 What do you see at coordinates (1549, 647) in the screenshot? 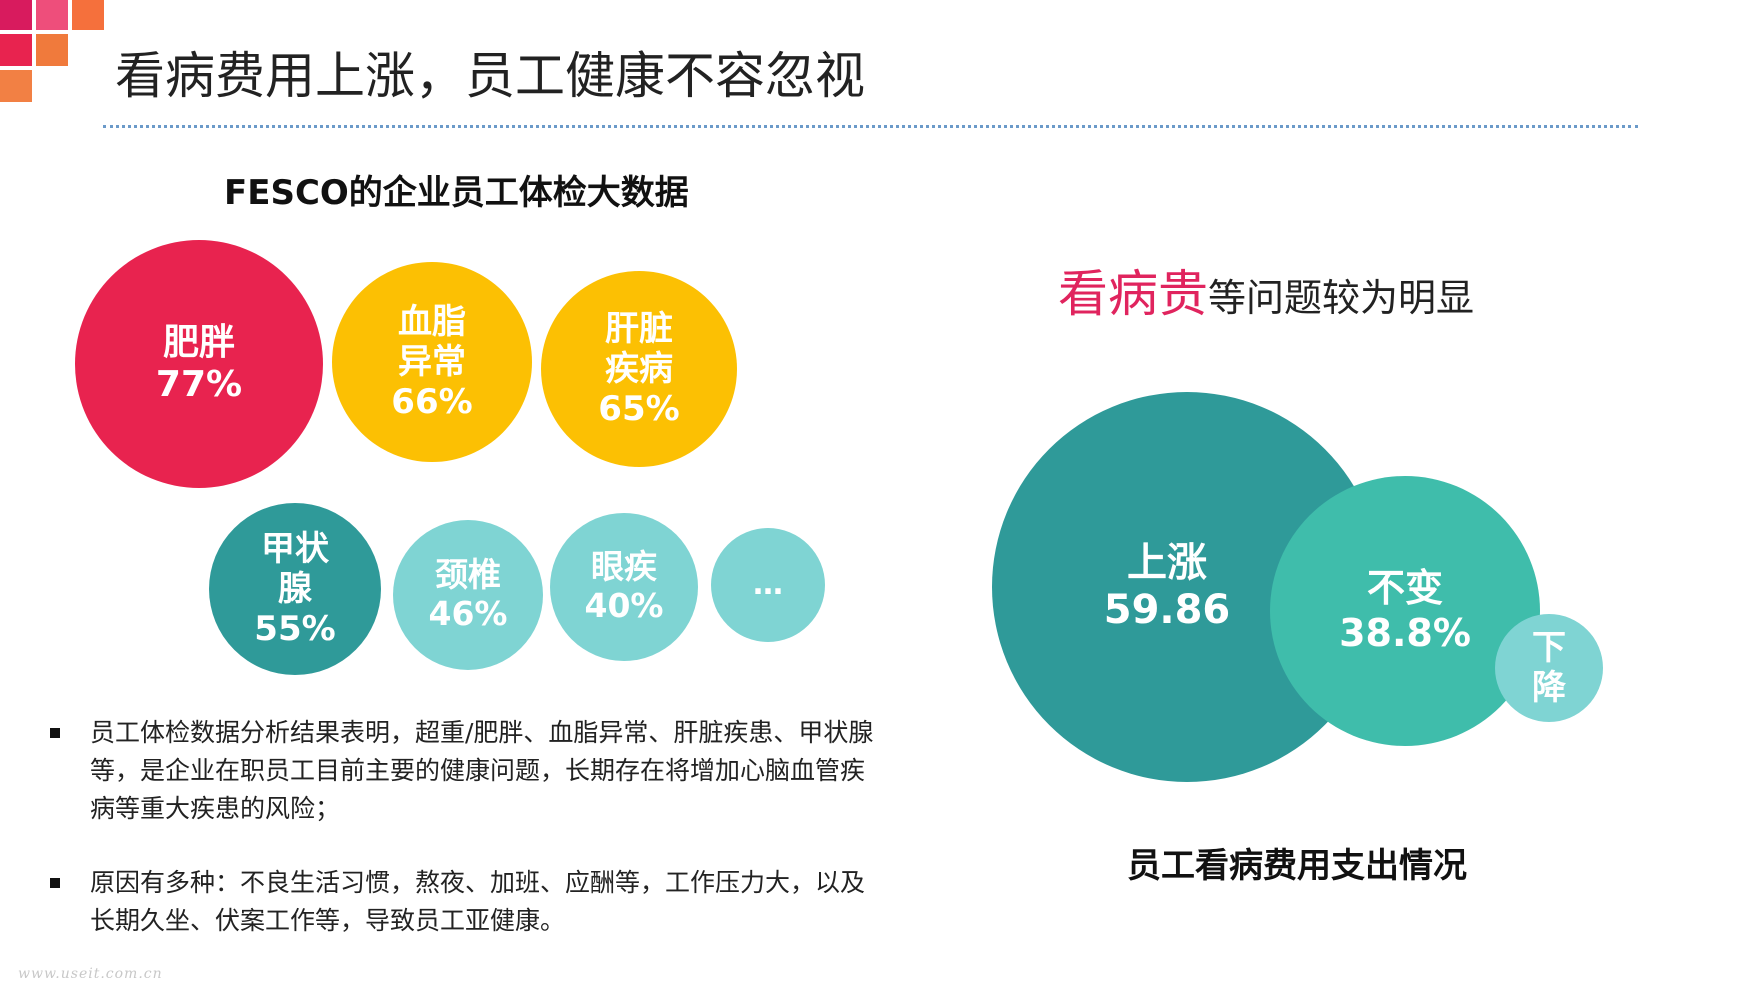
I see `bubble-label: 下` at bounding box center [1549, 647].